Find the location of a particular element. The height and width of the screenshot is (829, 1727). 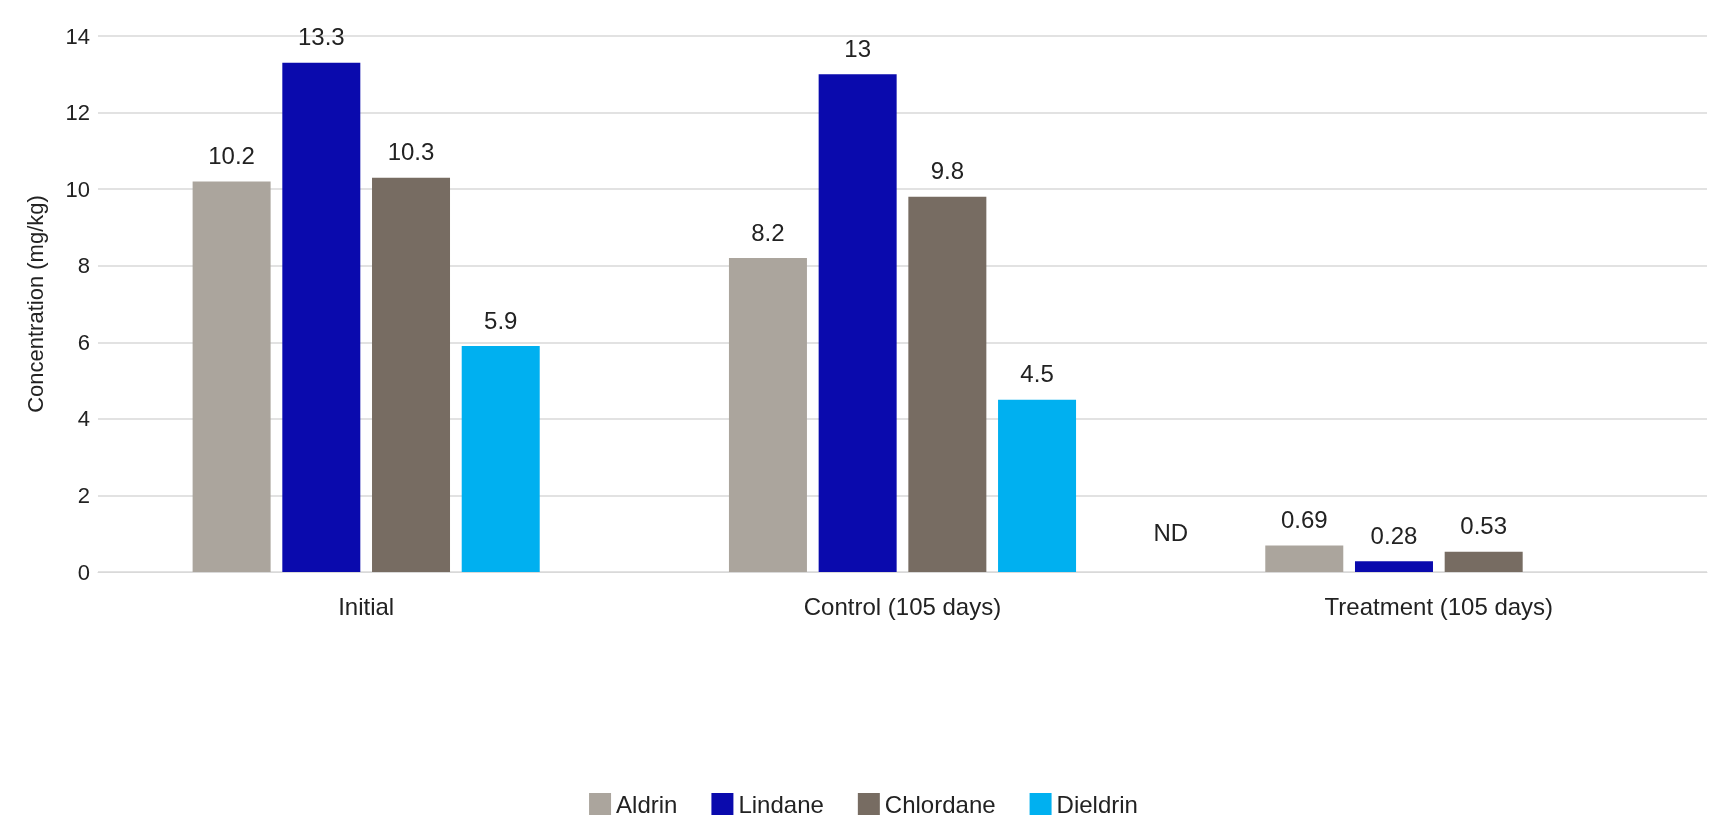

legend-label: Lindane is located at coordinates (781, 804).